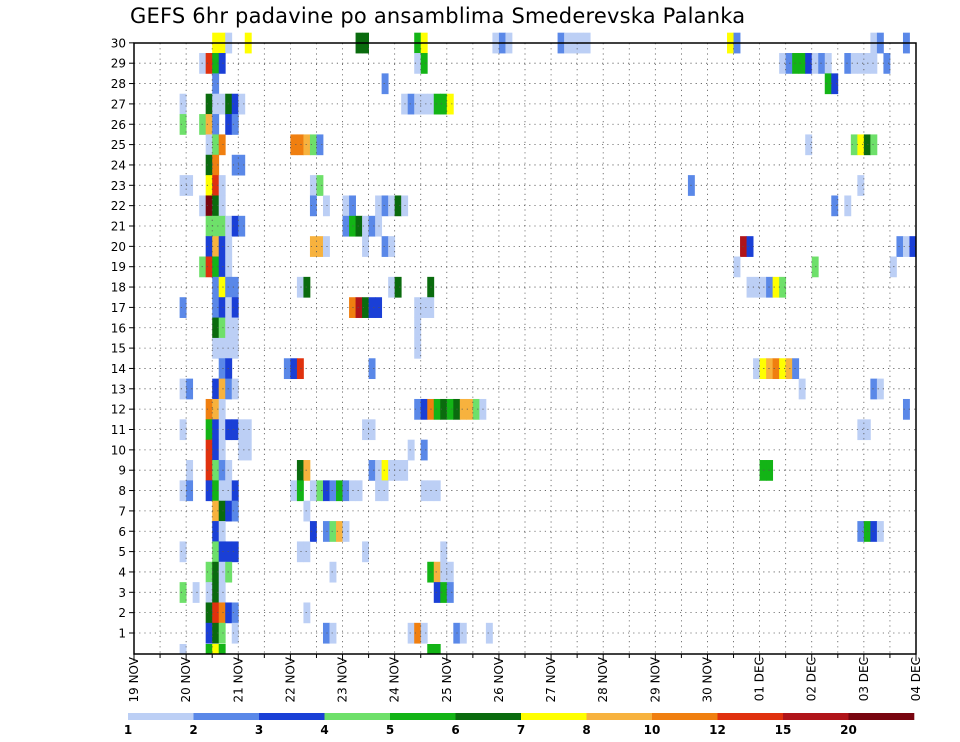  Describe the element at coordinates (118, 288) in the screenshot. I see `y-tick-label: 18` at that location.